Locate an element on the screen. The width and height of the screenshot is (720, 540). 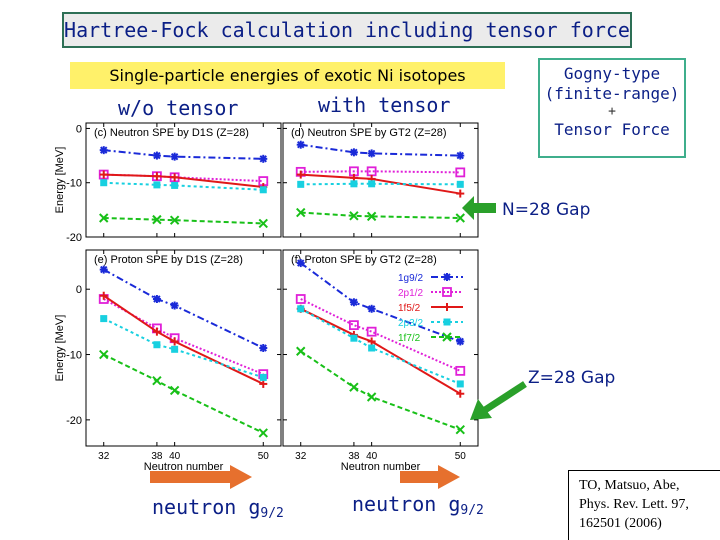
n28-arrow-head is located at coordinates (468, 208).